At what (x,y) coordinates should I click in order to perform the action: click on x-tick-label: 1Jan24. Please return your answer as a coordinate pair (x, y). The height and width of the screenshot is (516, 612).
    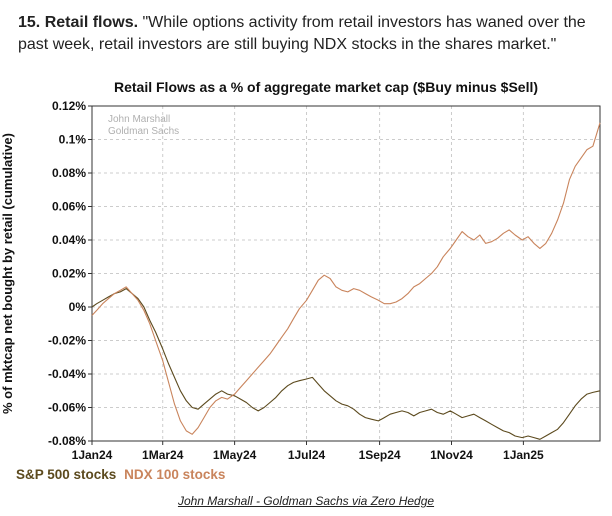
    Looking at the image, I should click on (92, 455).